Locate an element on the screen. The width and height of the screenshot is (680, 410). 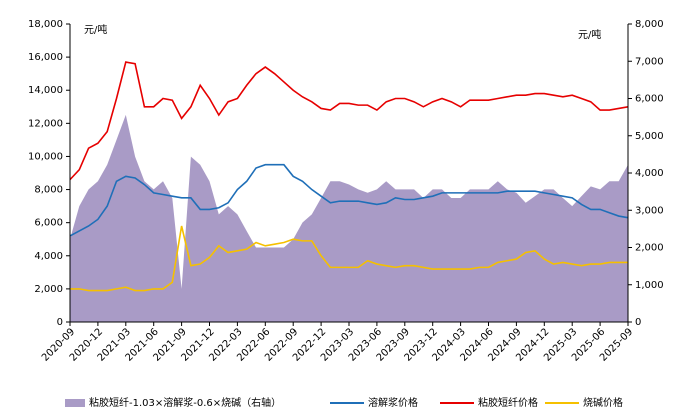
y2-tick-label: 0 is located at coordinates (638, 322).